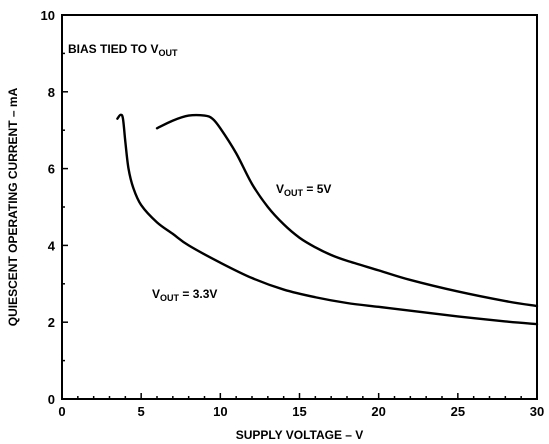  What do you see at coordinates (51, 92) in the screenshot?
I see `y-tick-label: 8` at bounding box center [51, 92].